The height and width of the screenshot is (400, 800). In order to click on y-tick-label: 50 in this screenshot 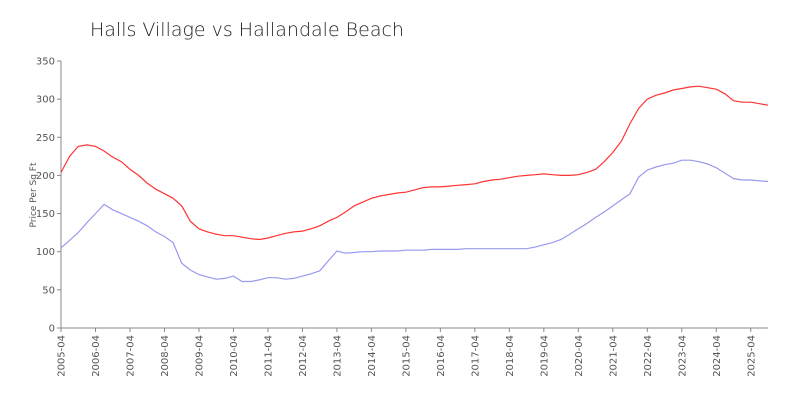, I will do `click(48, 290)`.